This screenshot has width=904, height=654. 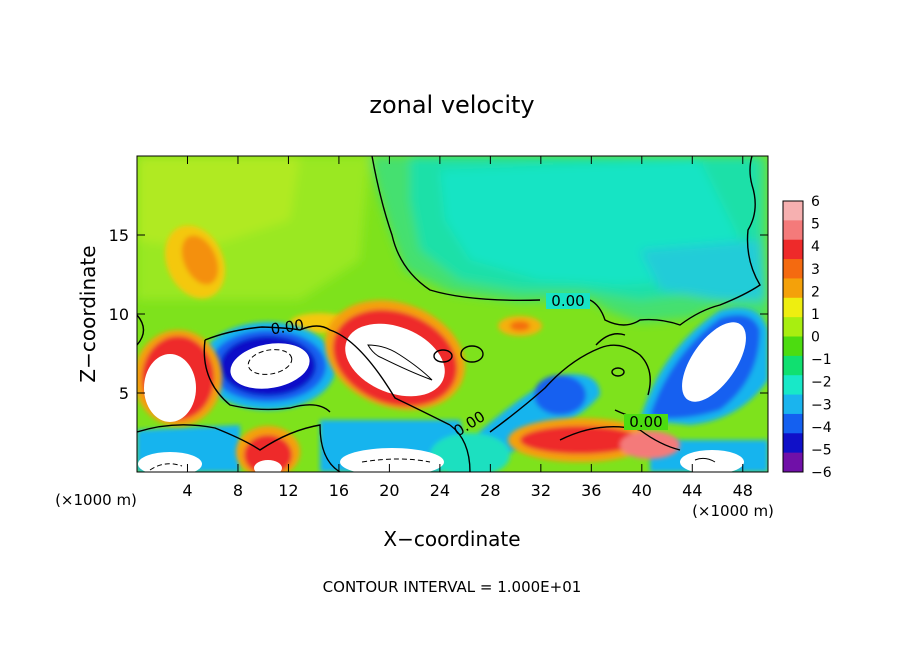 What do you see at coordinates (821, 428) in the screenshot?
I see `colorbar-tick-label: −4` at bounding box center [821, 428].